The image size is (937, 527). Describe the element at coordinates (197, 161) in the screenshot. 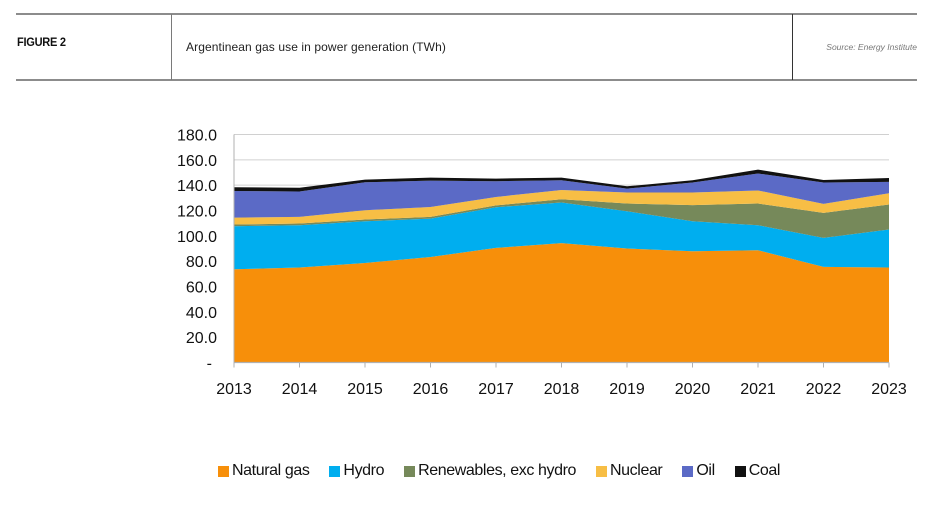

I see `y-tick-label: 160.0` at that location.